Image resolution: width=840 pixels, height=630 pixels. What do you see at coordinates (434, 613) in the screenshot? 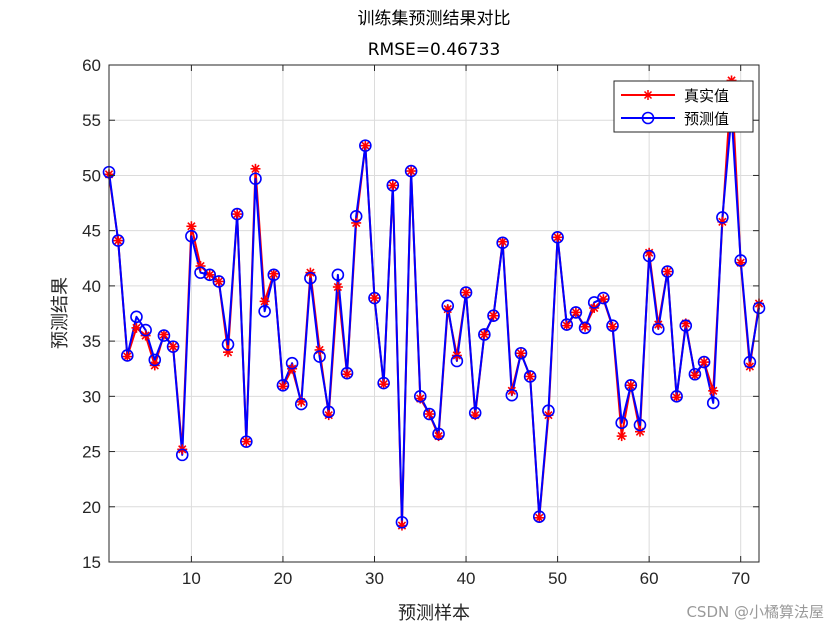
I see `x-axis-label: 预测样本` at bounding box center [434, 613].